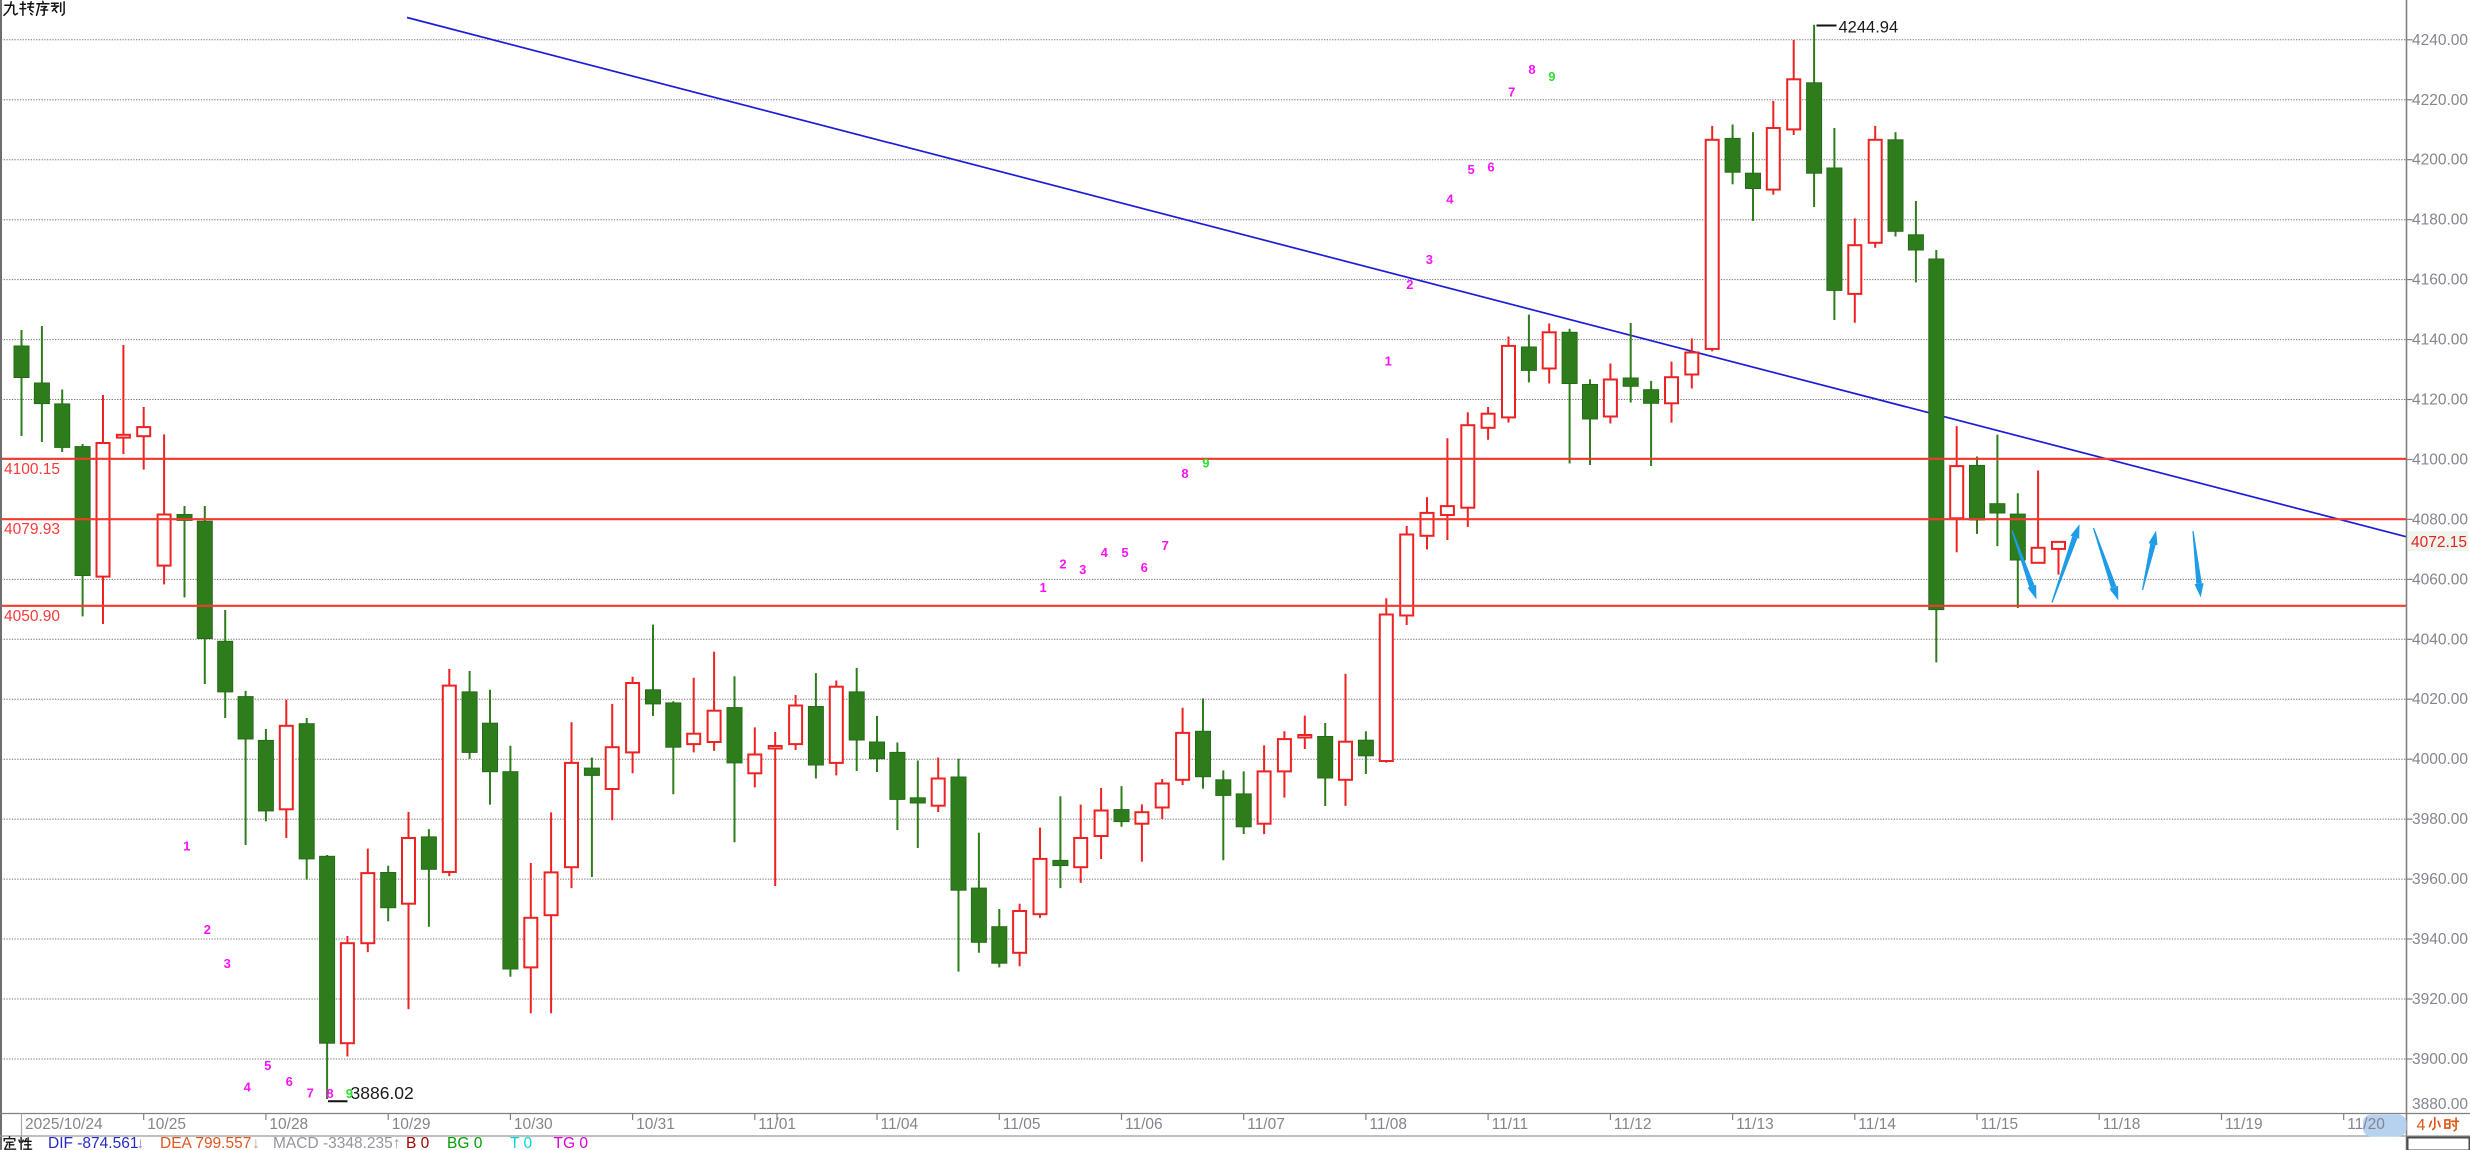 Image resolution: width=2470 pixels, height=1150 pixels. I want to click on svg-text: 4120.00, so click(2440, 400).